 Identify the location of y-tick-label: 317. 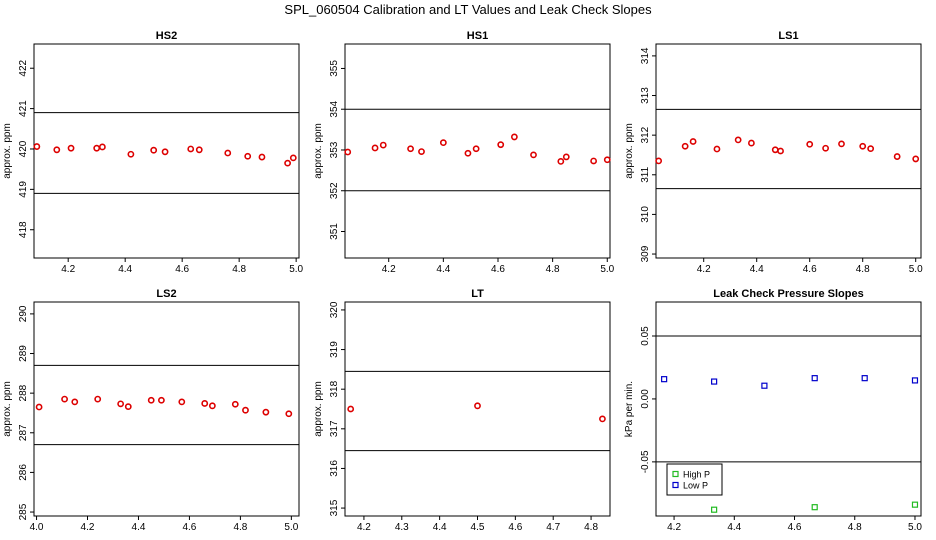
(334, 428).